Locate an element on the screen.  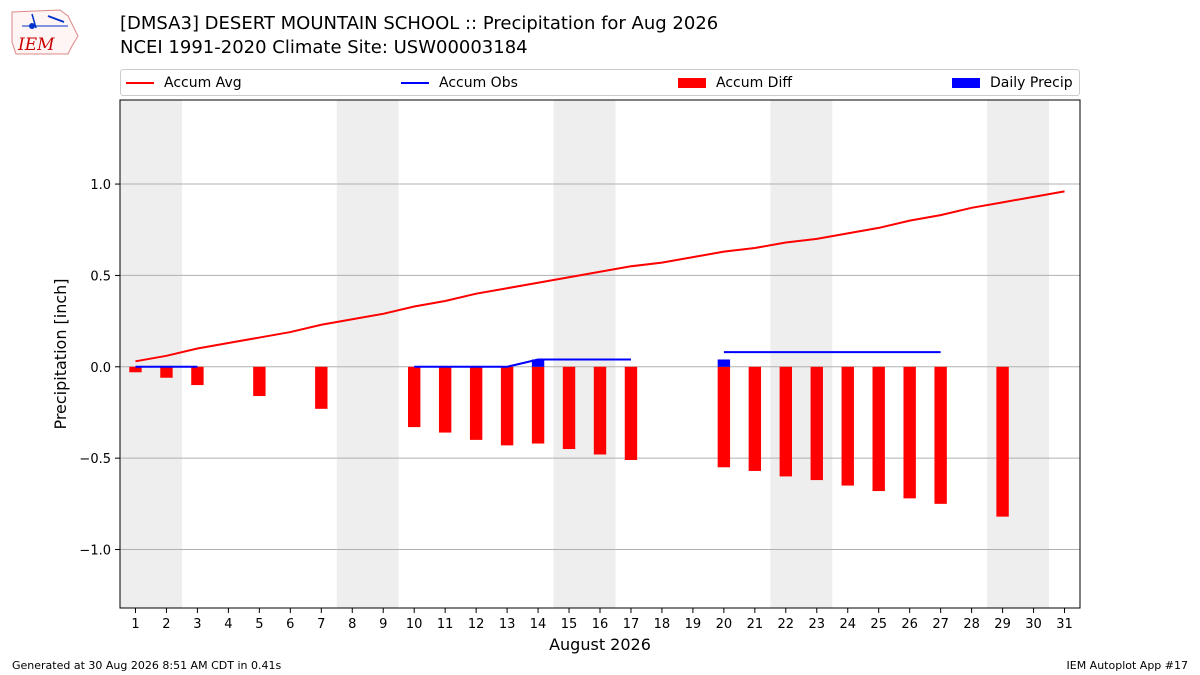
x-axis-label: August 2026 is located at coordinates (600, 644).